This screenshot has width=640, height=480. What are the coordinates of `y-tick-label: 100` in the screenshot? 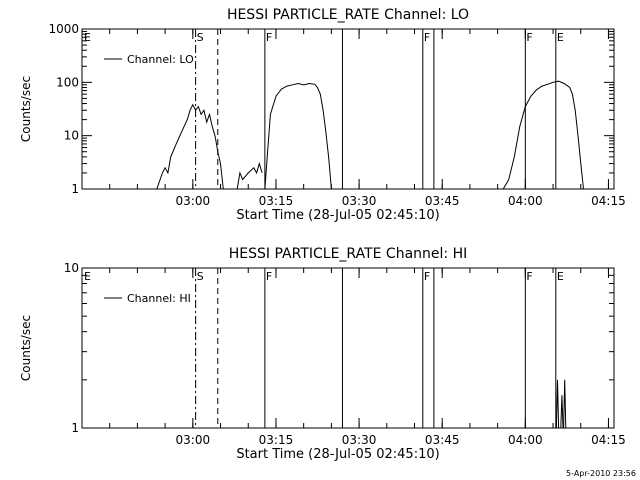 It's located at (67, 82).